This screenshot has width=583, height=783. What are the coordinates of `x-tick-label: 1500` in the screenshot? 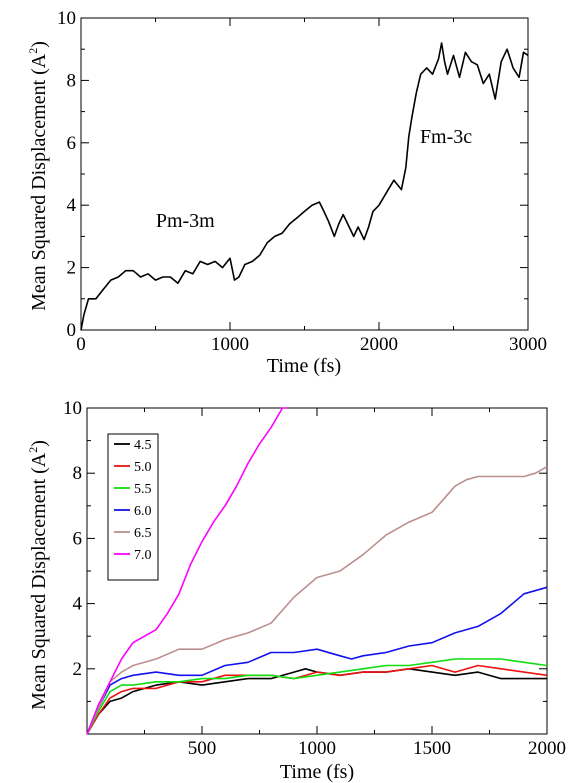 It's located at (432, 748).